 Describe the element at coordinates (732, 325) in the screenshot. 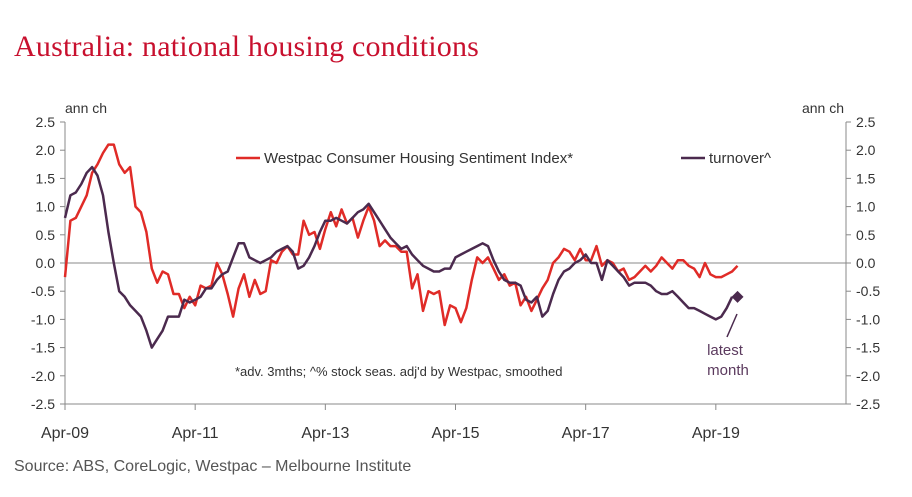

I see `annotation-pointer` at that location.